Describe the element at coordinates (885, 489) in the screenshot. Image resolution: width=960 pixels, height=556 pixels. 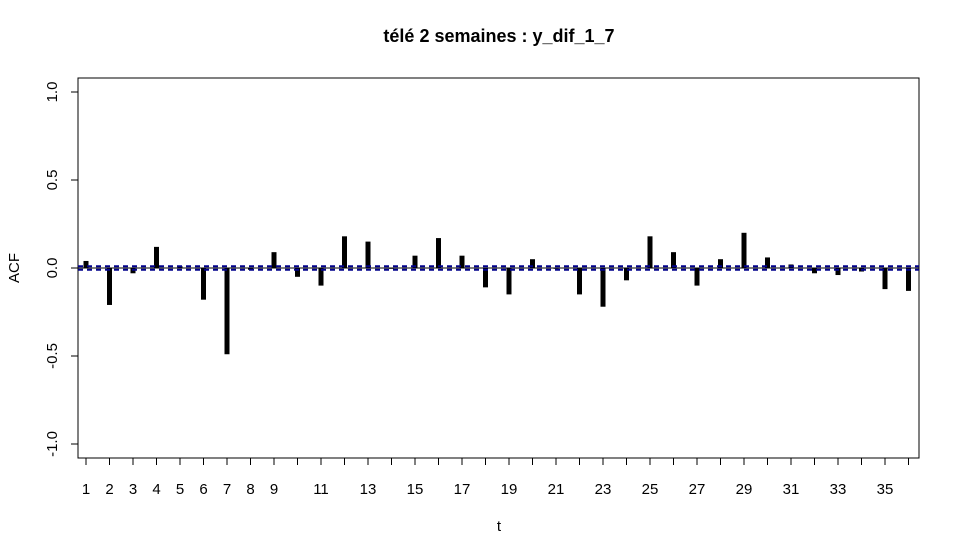
I see `x-tick-label: 35` at that location.